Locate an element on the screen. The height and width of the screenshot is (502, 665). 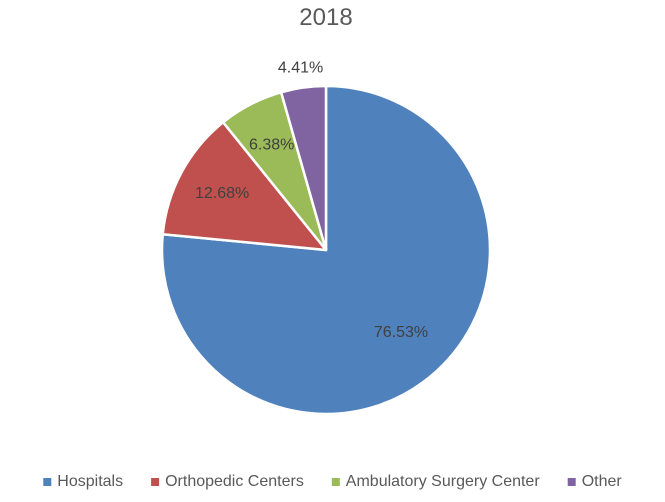
pie-slice-orthopedic-centers is located at coordinates (244, 186).